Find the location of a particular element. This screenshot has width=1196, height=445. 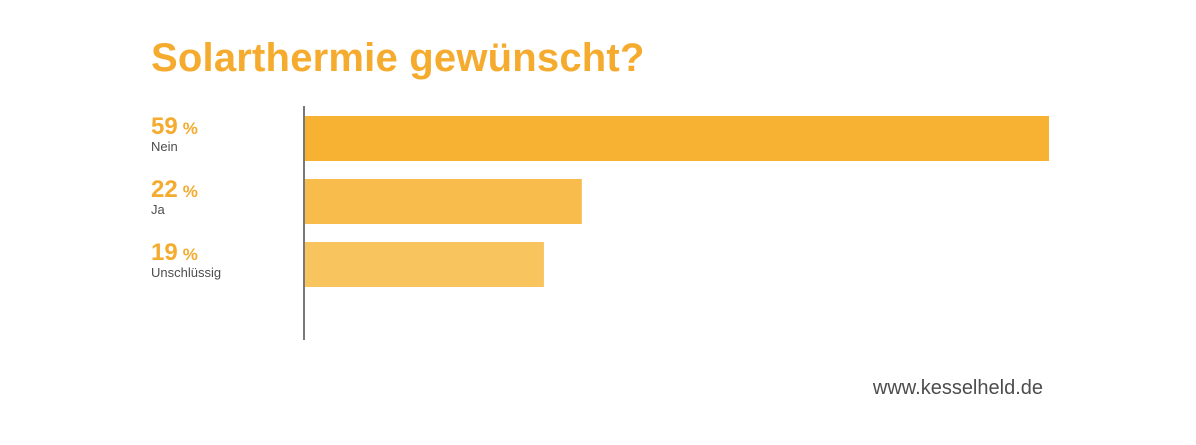

bar-unschlüssig is located at coordinates (424, 264).